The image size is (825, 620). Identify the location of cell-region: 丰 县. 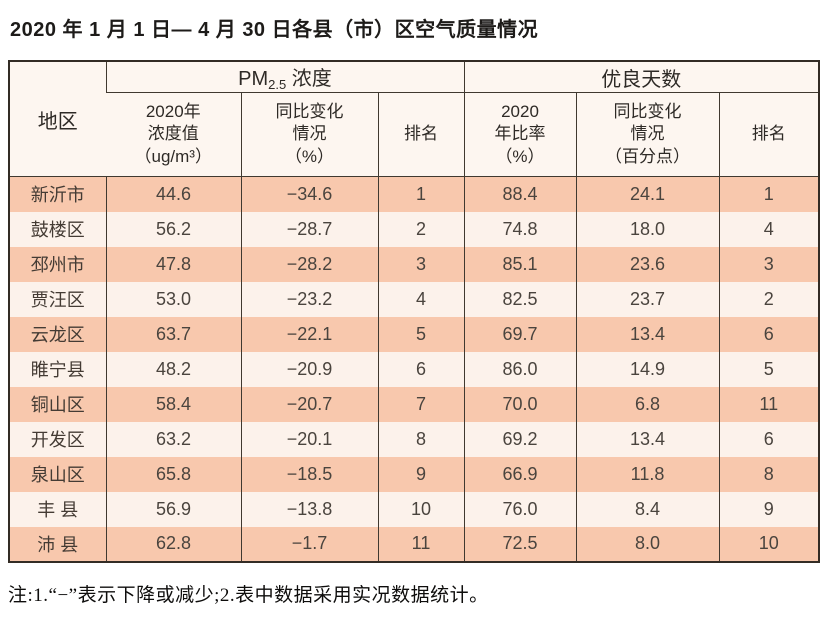
(57, 509).